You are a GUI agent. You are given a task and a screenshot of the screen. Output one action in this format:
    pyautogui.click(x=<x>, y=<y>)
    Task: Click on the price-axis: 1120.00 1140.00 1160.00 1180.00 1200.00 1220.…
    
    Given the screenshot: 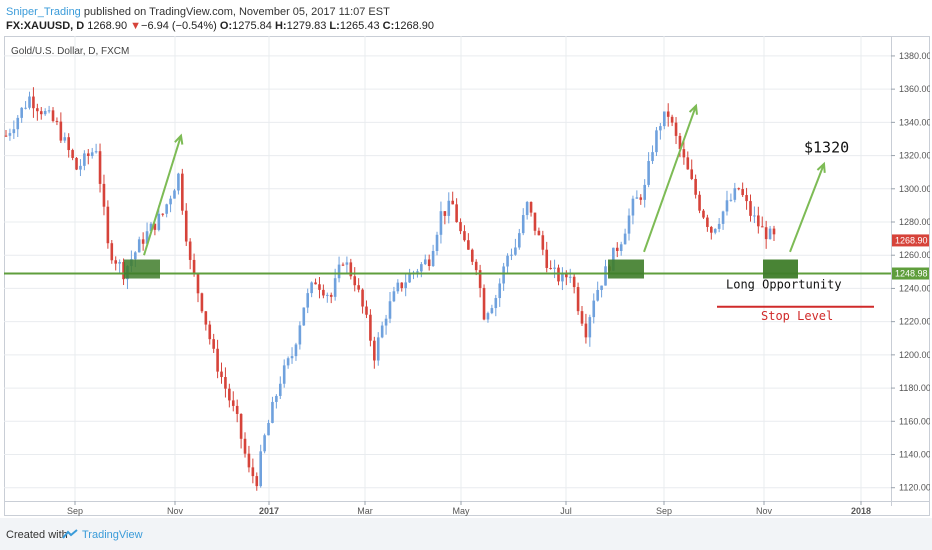 What is the action you would take?
    pyautogui.click(x=910, y=272)
    